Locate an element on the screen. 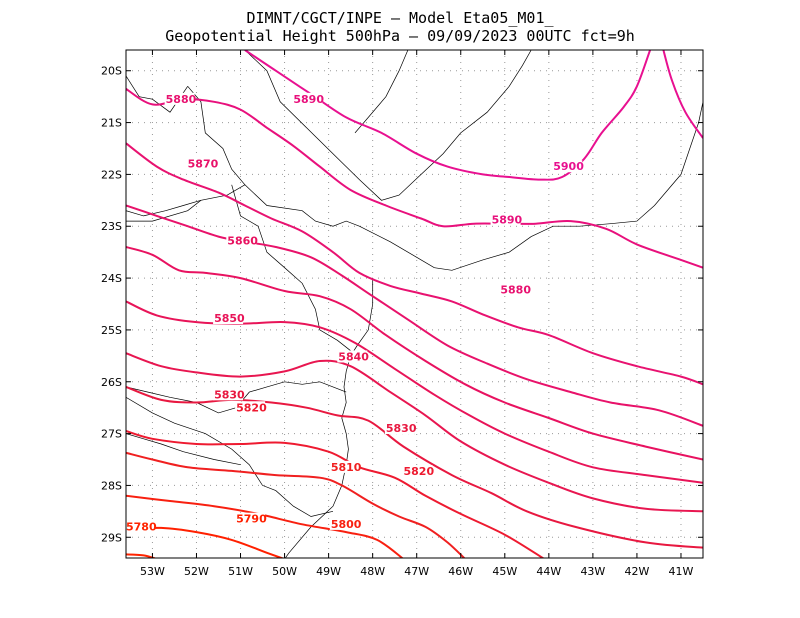  contour-label: 5800 is located at coordinates (346, 524).